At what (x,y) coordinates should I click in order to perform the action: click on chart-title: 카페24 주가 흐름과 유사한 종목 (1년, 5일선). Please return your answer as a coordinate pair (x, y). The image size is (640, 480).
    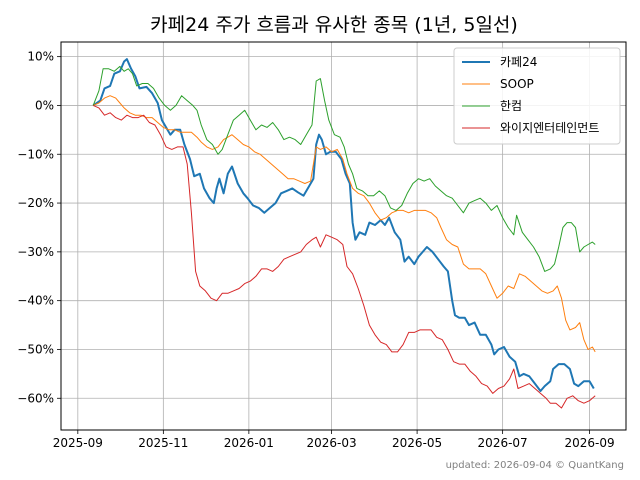
    Looking at the image, I should click on (334, 25).